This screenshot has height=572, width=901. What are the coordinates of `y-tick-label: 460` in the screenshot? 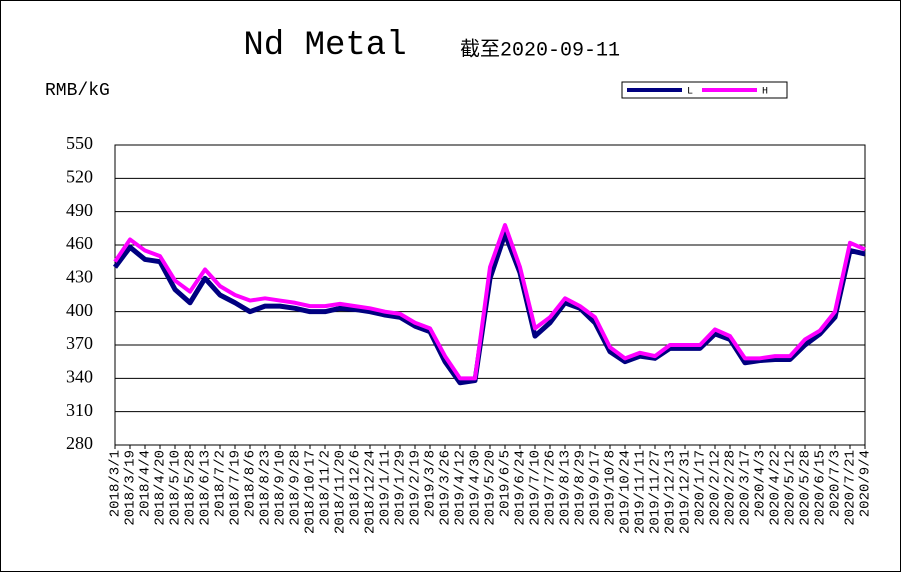 It's located at (79, 243).